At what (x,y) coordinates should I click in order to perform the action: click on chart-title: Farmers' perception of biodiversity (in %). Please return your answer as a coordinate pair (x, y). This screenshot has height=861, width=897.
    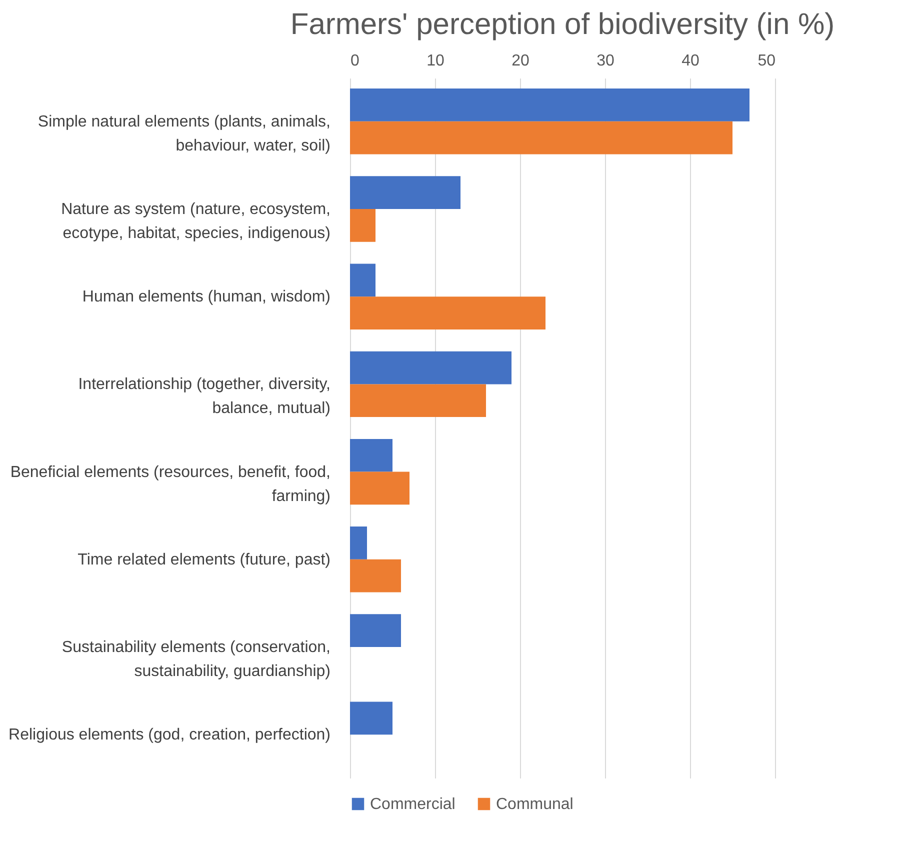
    Looking at the image, I should click on (562, 24).